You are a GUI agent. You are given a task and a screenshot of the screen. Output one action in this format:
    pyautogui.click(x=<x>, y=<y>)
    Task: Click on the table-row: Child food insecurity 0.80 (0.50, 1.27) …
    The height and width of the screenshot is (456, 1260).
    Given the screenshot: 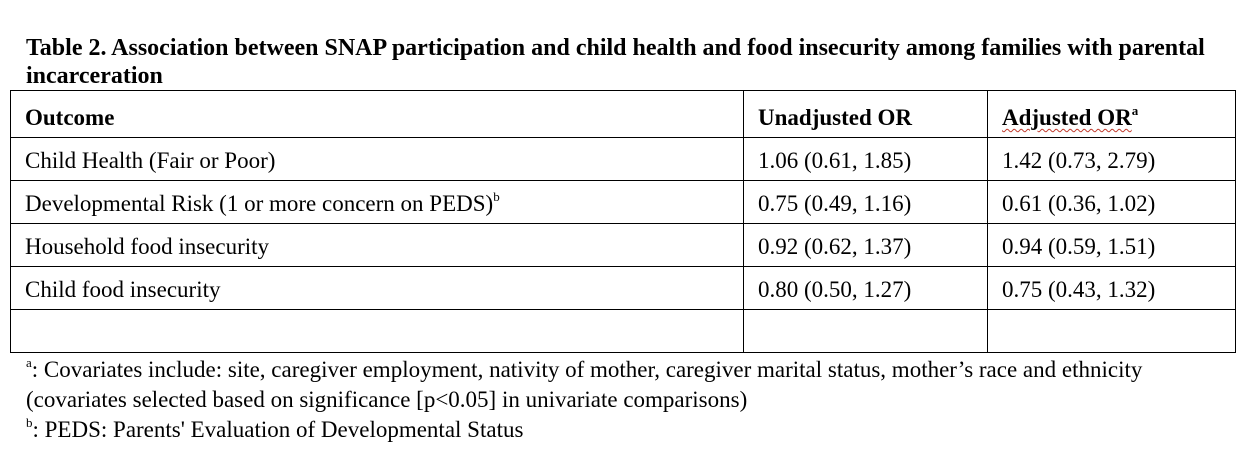 What is the action you would take?
    pyautogui.click(x=623, y=288)
    